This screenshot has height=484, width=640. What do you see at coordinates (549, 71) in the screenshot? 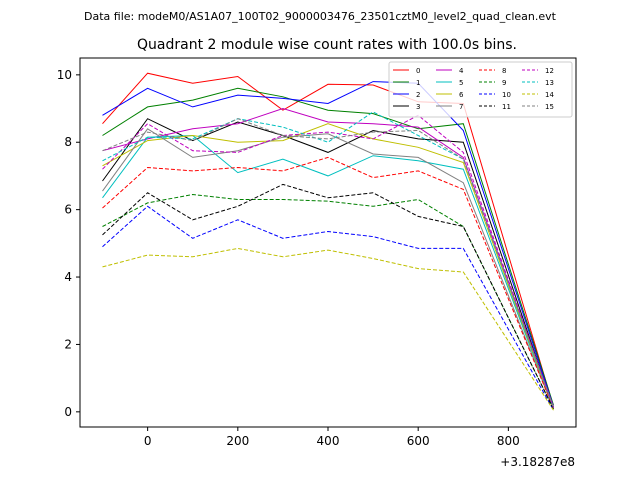
I see `legend-label-12: 12` at bounding box center [549, 71].